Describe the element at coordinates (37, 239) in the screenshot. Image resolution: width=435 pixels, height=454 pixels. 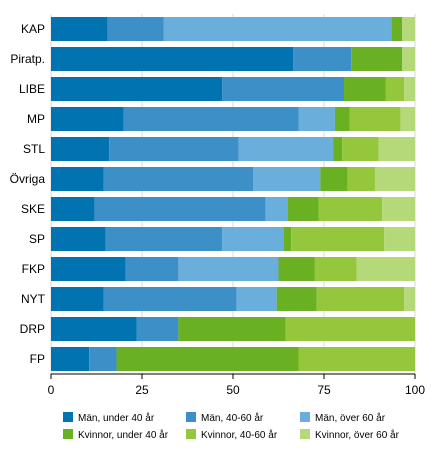
I see `category-label: SP` at that location.